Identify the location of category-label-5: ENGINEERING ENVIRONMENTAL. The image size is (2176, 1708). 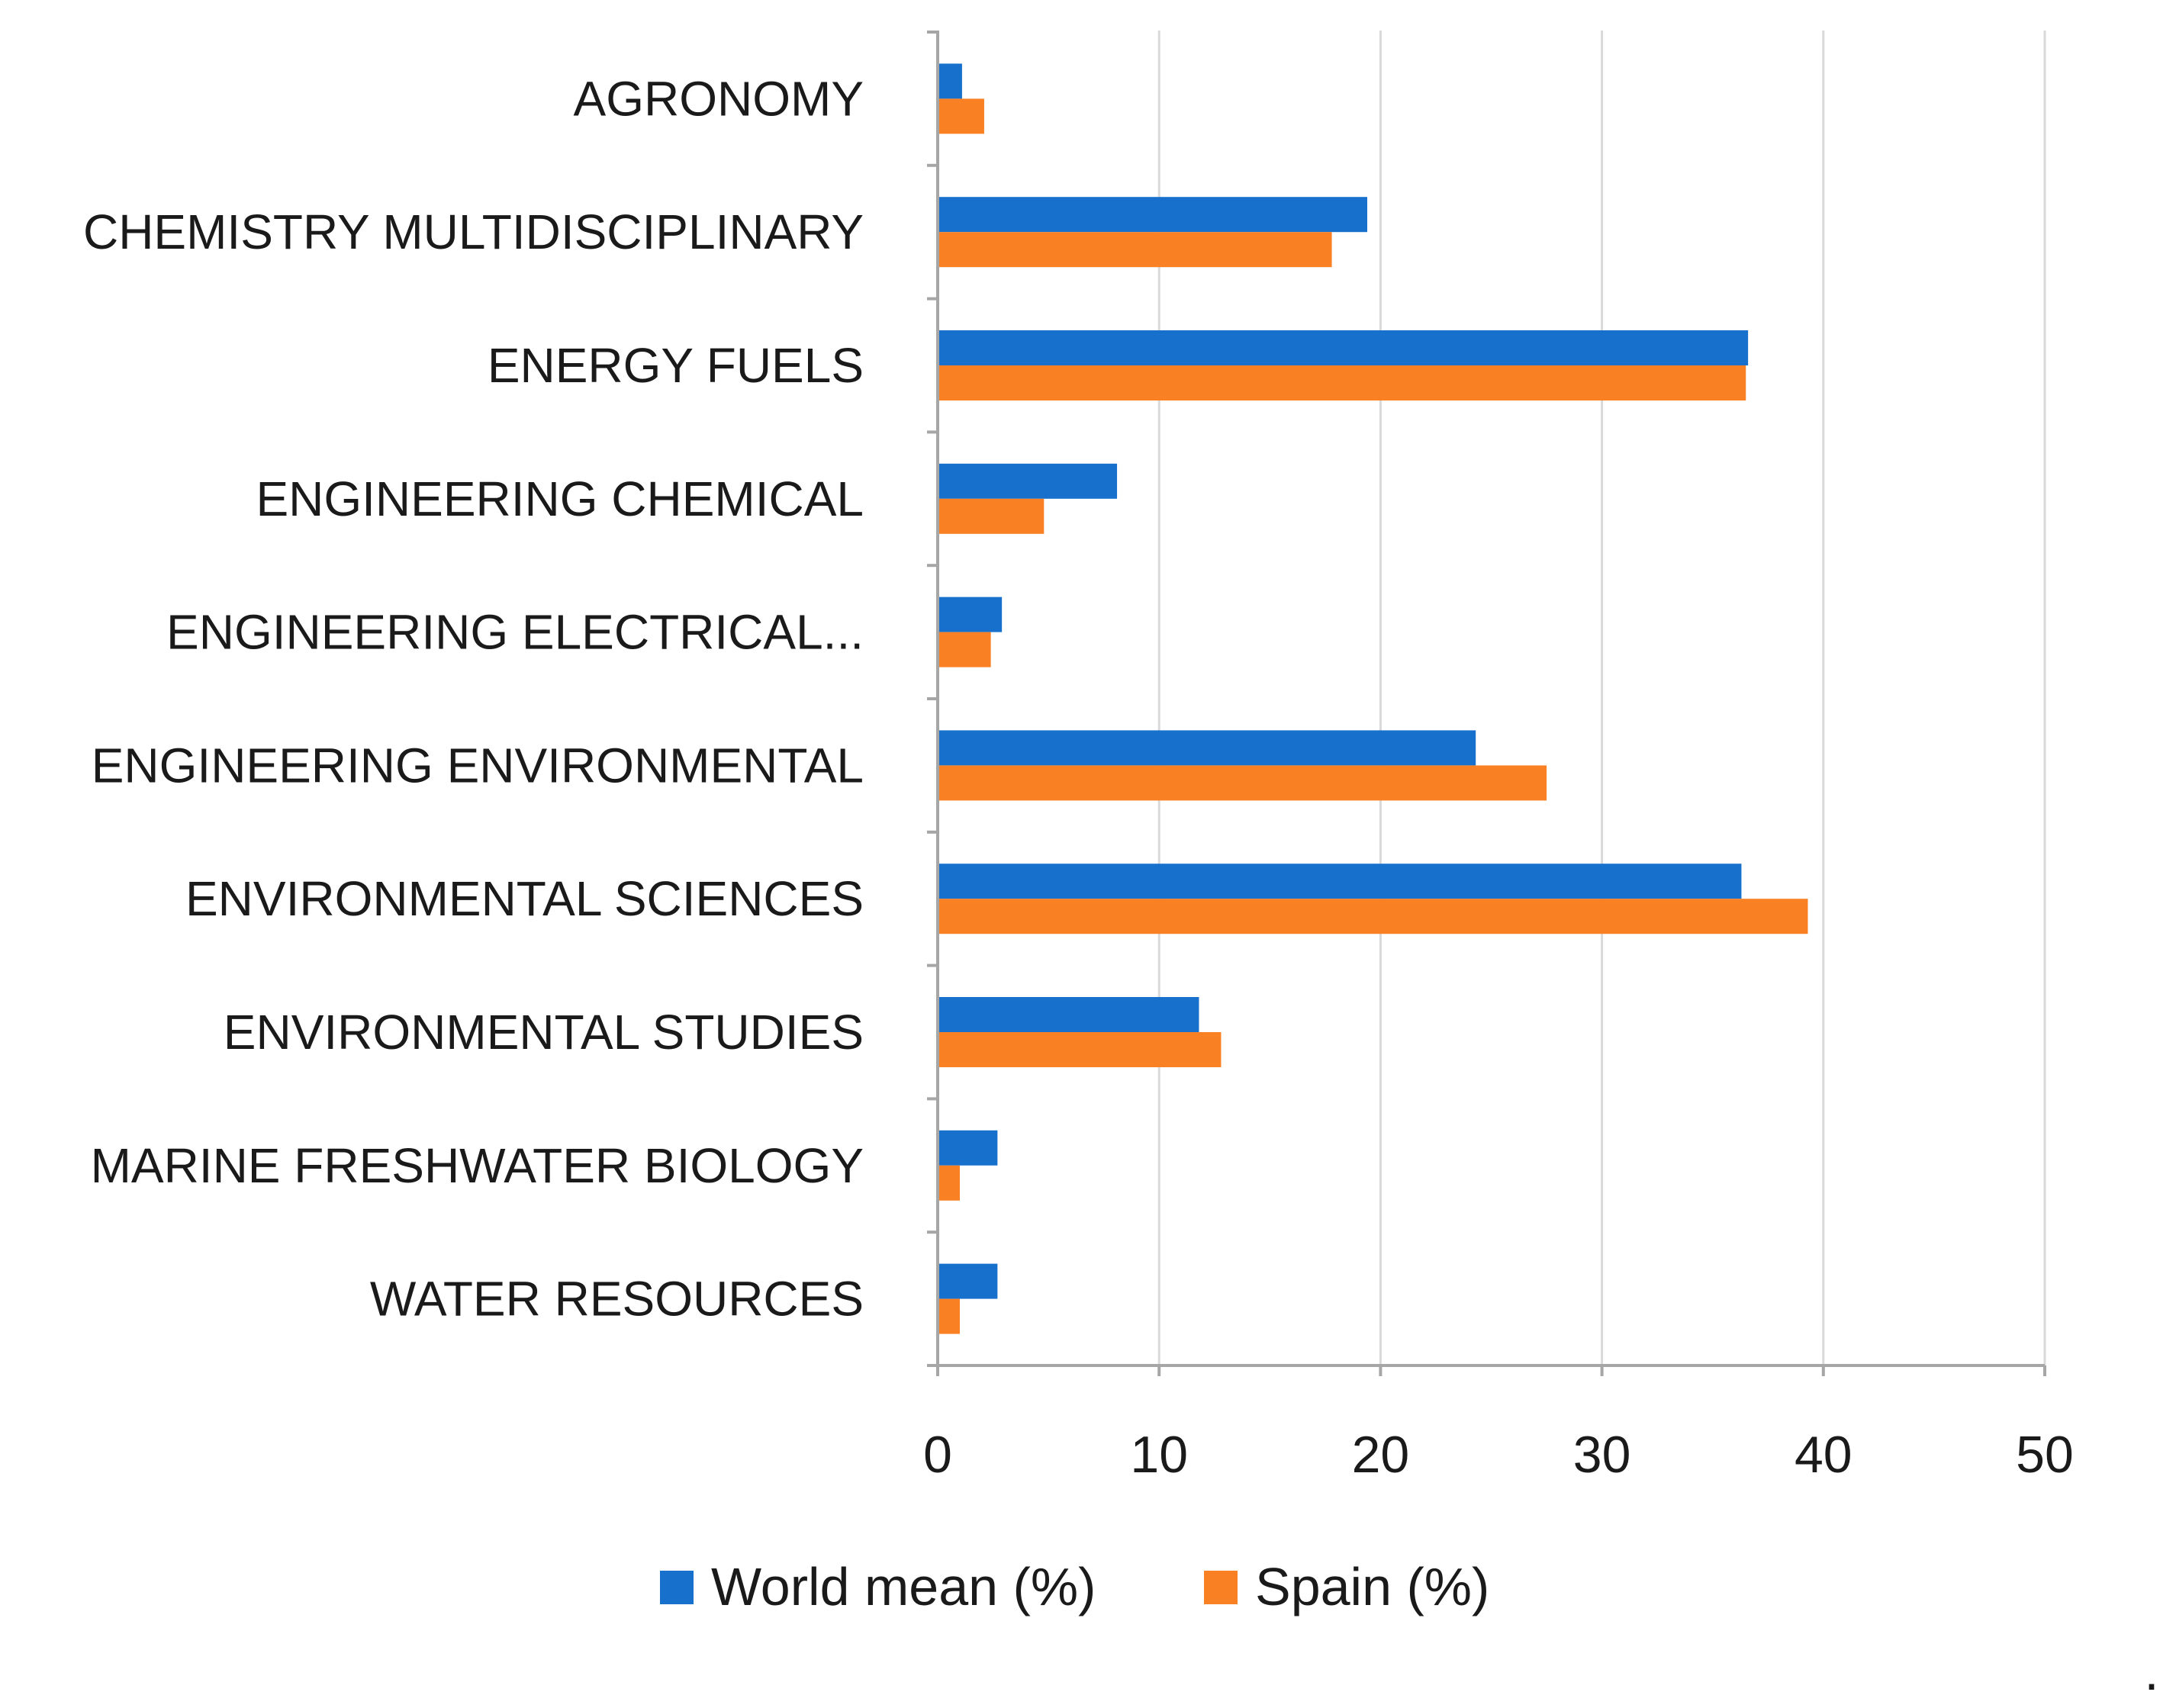
(478, 765).